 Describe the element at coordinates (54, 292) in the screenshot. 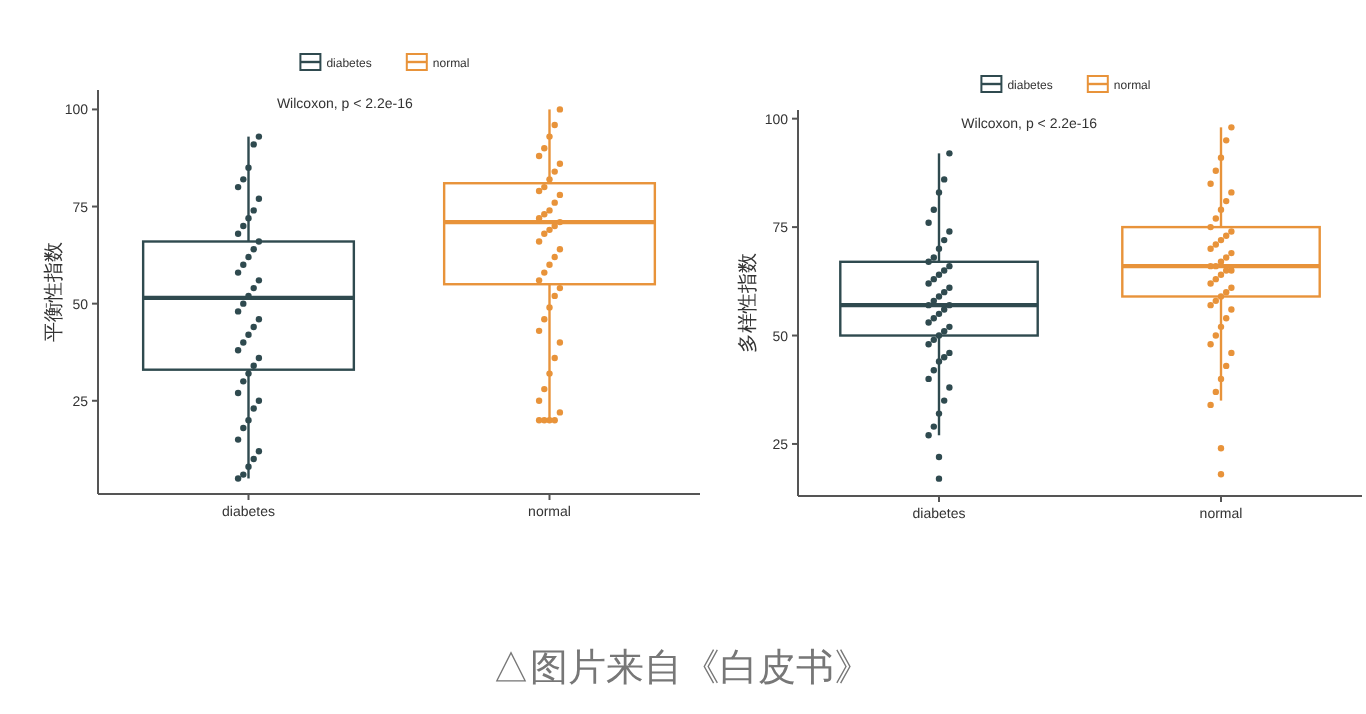

I see `y-axis-title: 平衡性指数` at that location.